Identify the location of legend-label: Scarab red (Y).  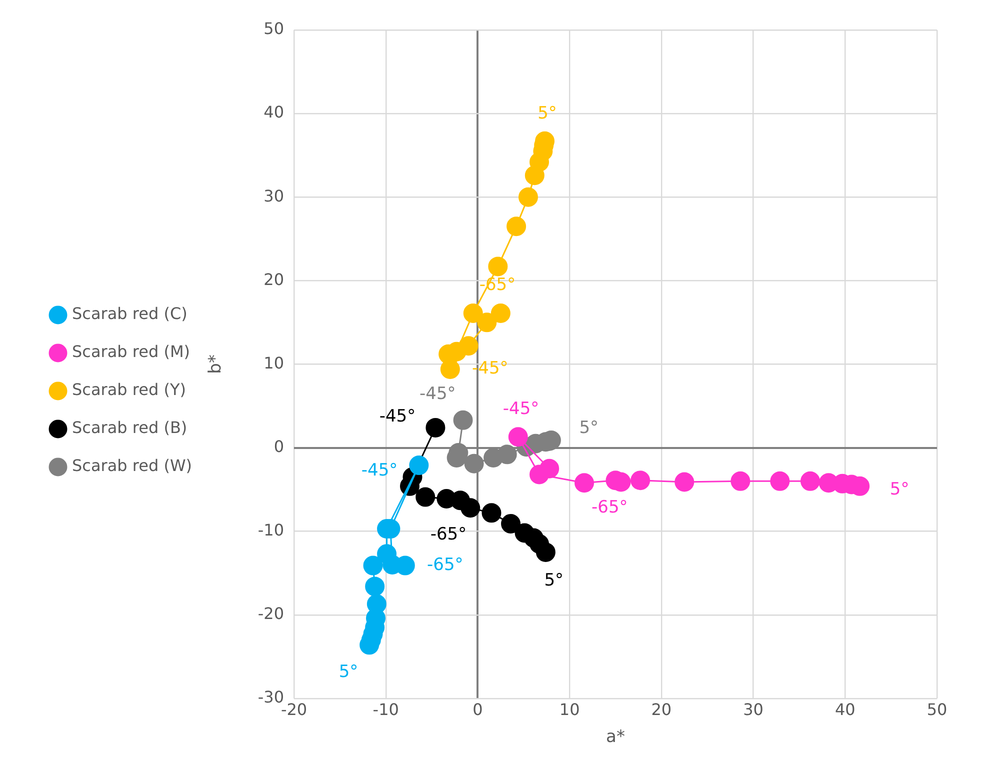
(129, 390).